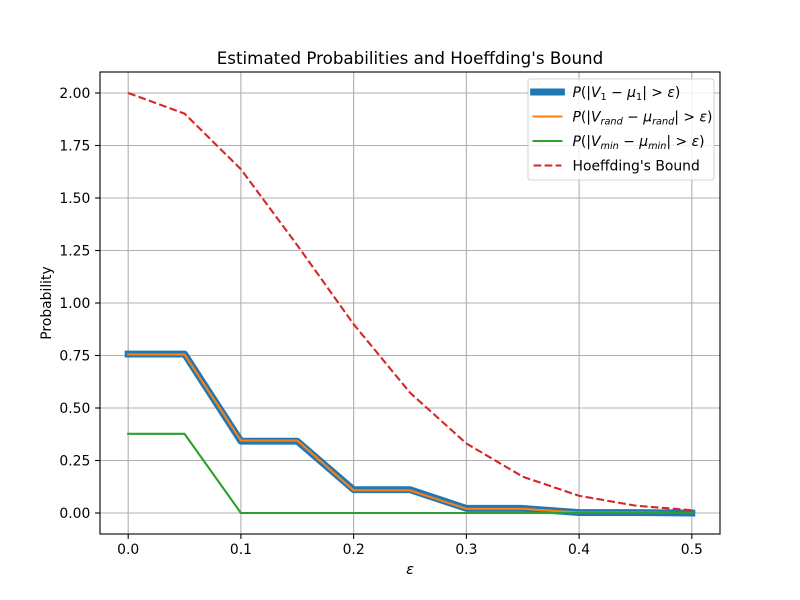 Image resolution: width=800 pixels, height=600 pixels. What do you see at coordinates (74, 252) in the screenshot?
I see `y-tick-label: 1.25` at bounding box center [74, 252].